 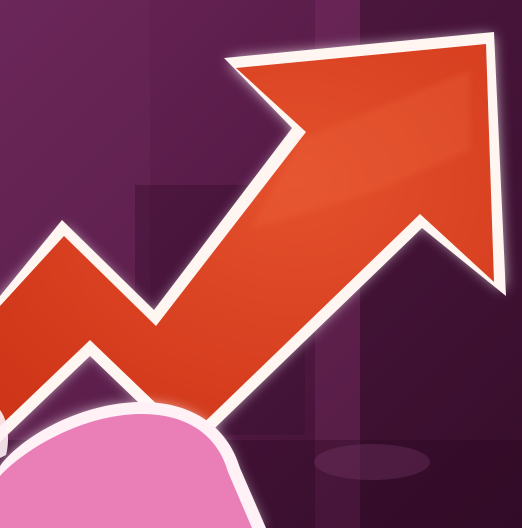 I want to click on background-decoration, so click(x=372, y=462).